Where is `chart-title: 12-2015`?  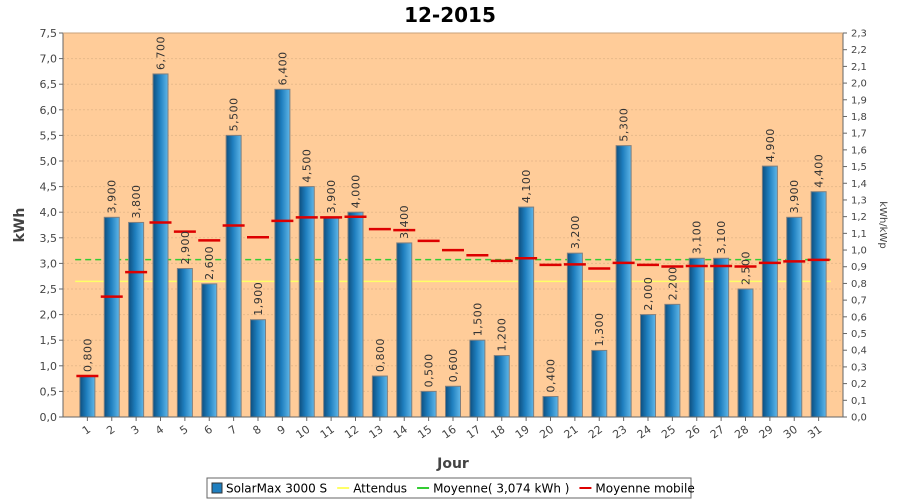
chart-title: 12-2015 is located at coordinates (450, 15).